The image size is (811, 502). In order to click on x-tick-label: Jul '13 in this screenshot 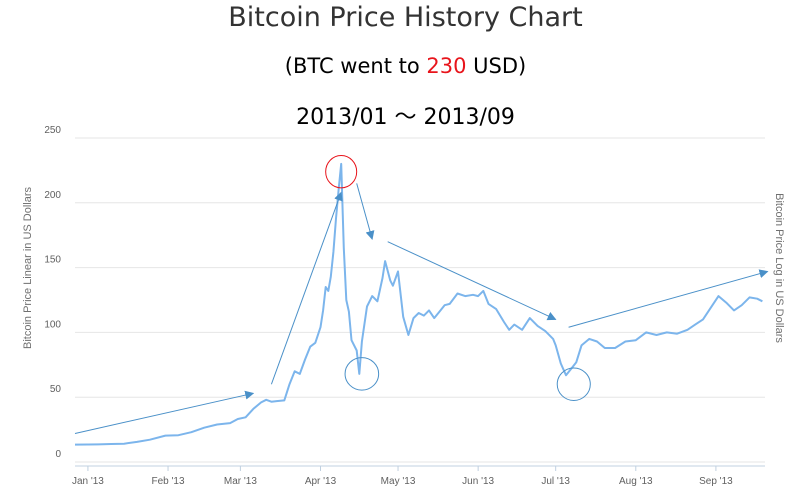, I will do `click(555, 481)`.